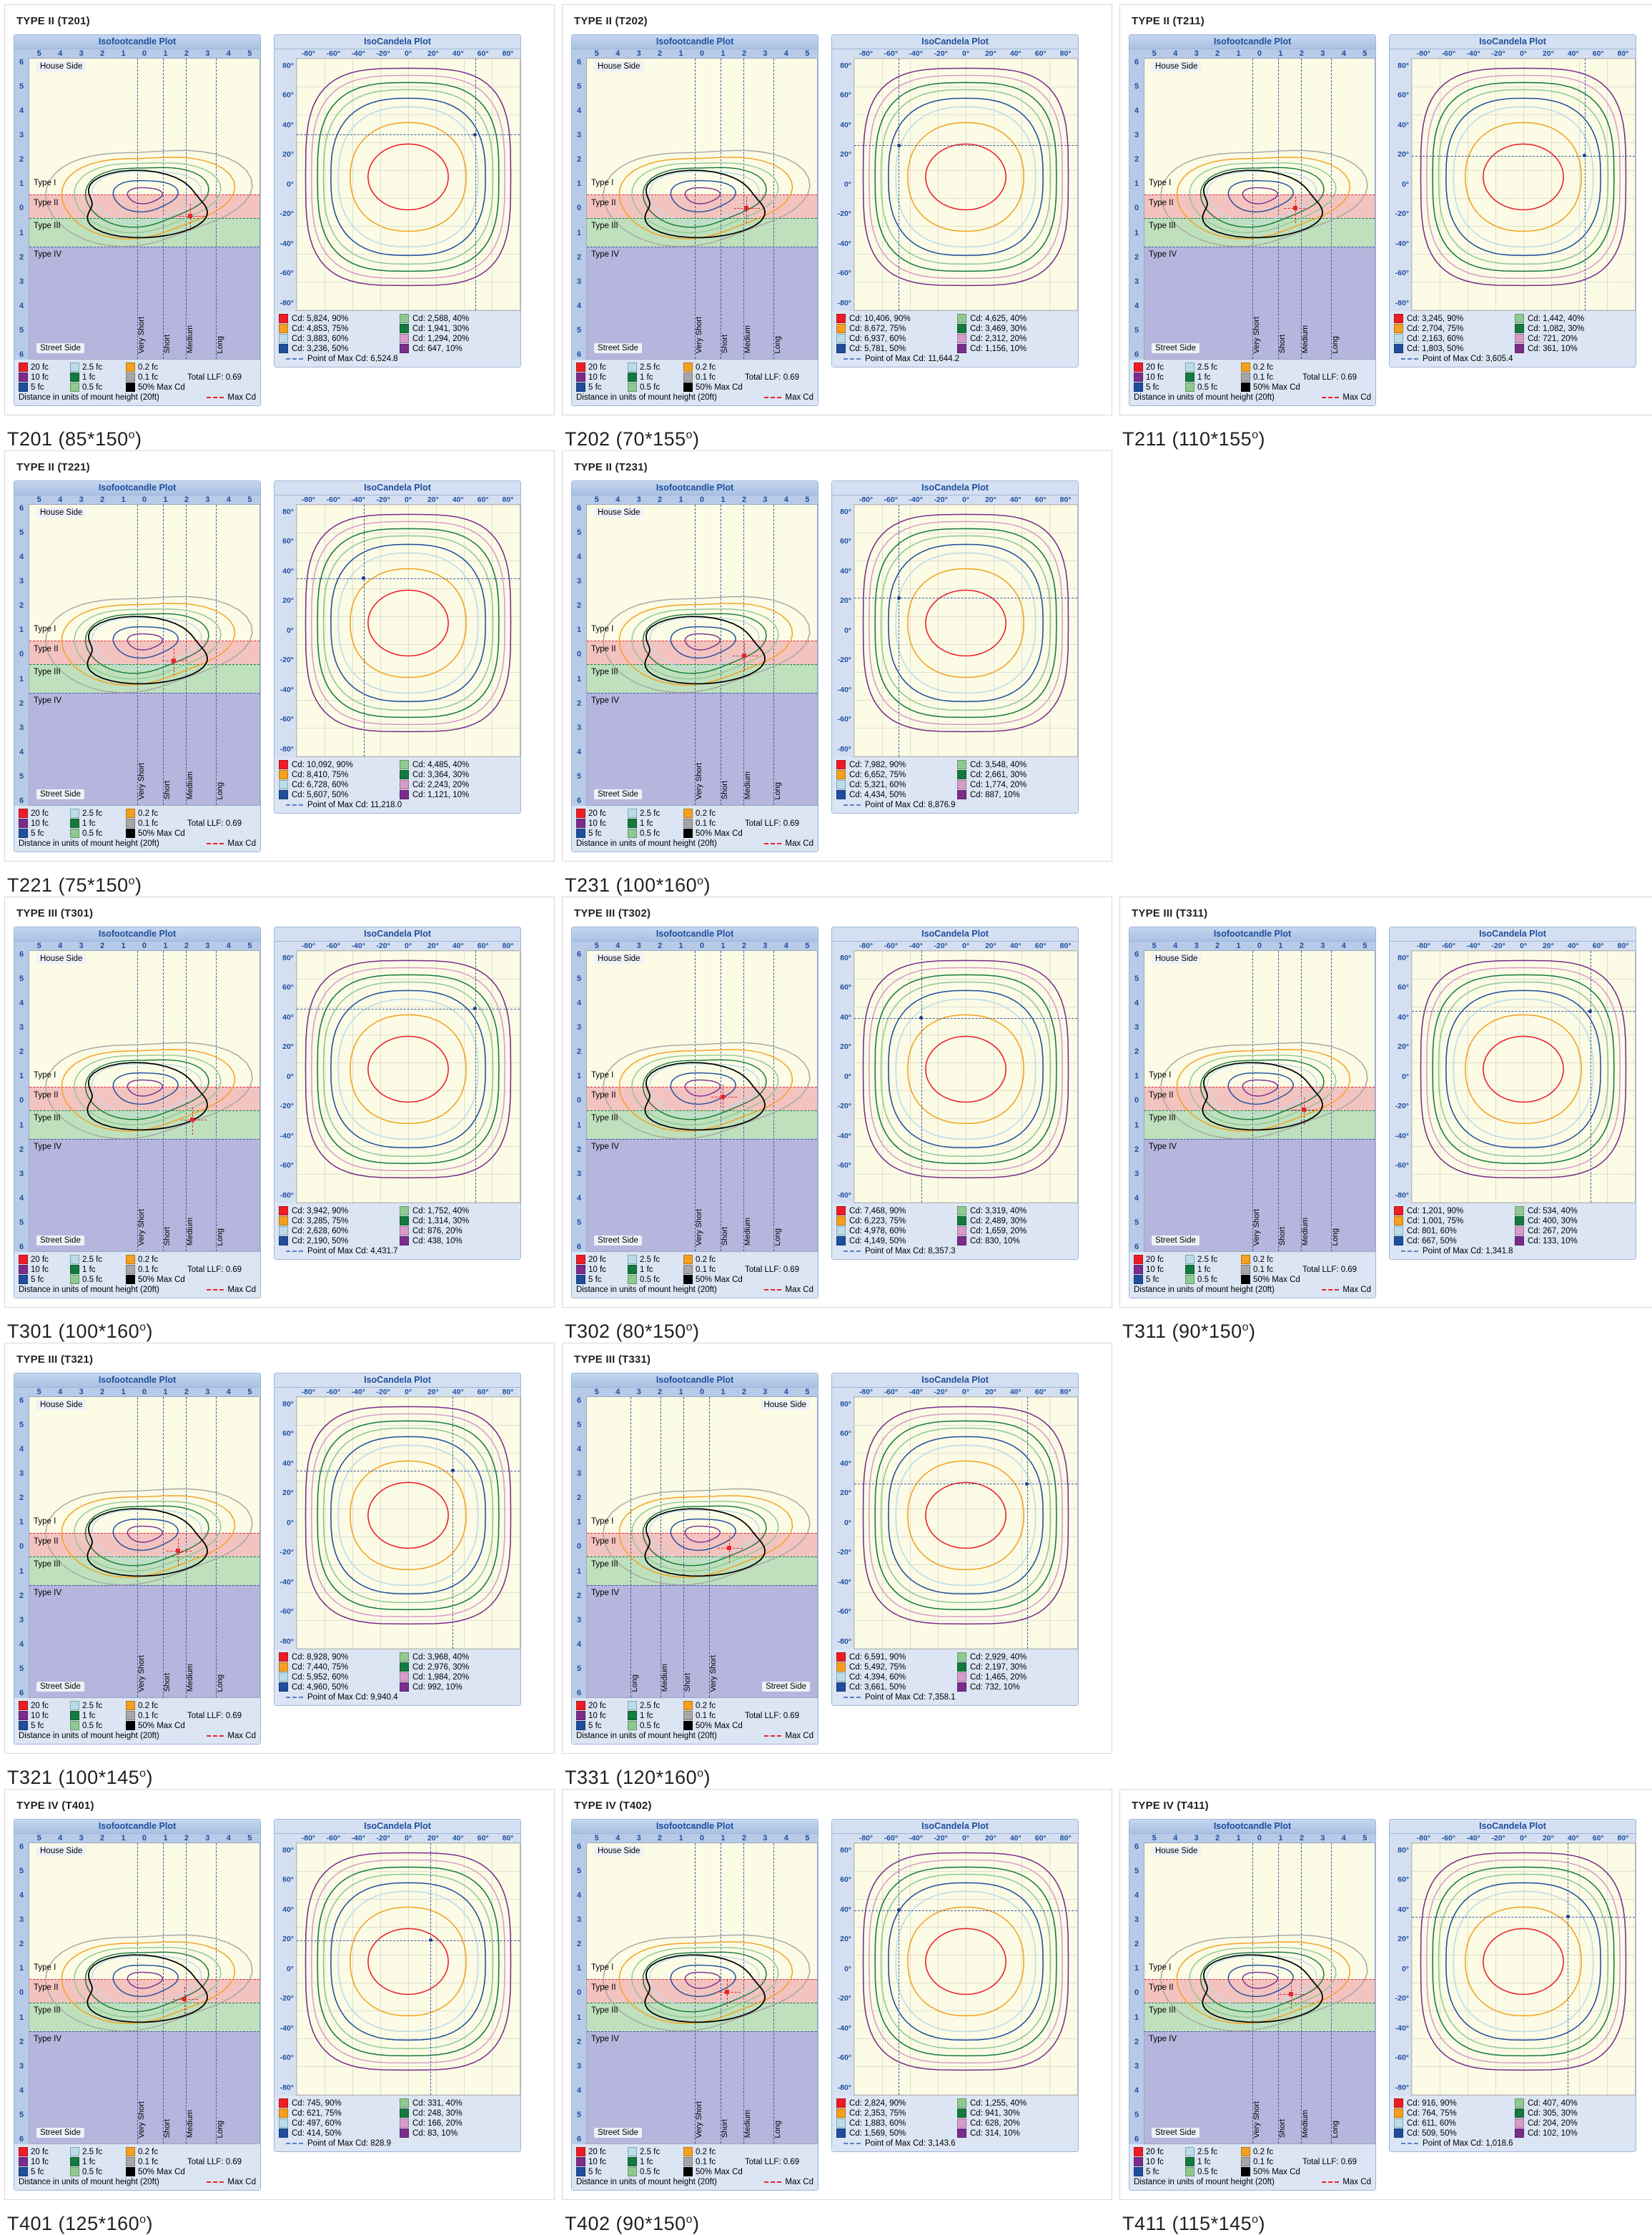 The height and width of the screenshot is (2235, 1652). What do you see at coordinates (287, 660) in the screenshot?
I see `icd-y-tick: -20°` at bounding box center [287, 660].